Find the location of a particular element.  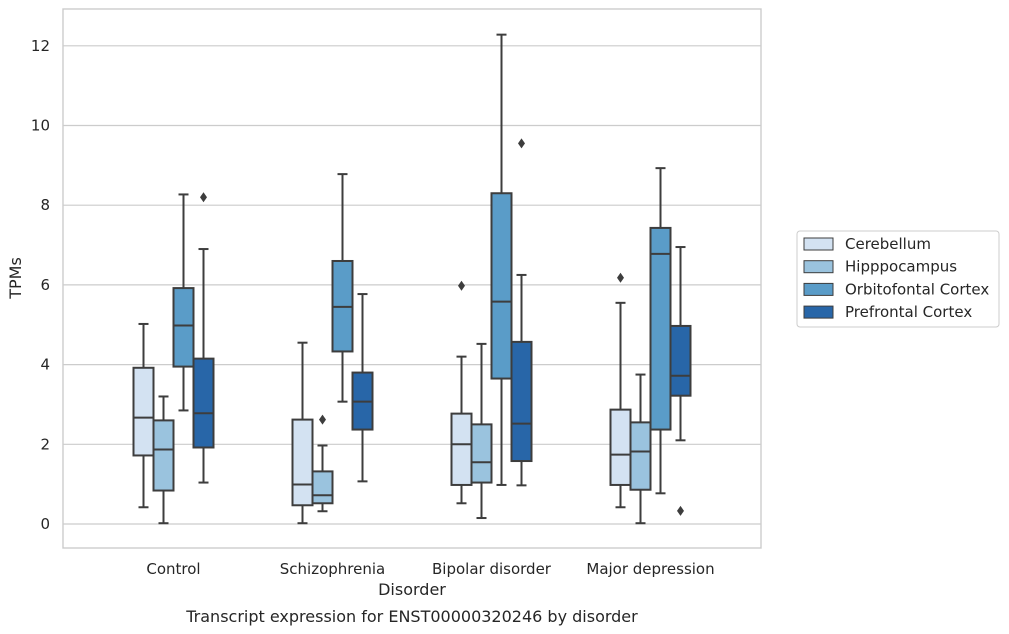

legend-label: Prefrontal Cortex is located at coordinates (908, 312).